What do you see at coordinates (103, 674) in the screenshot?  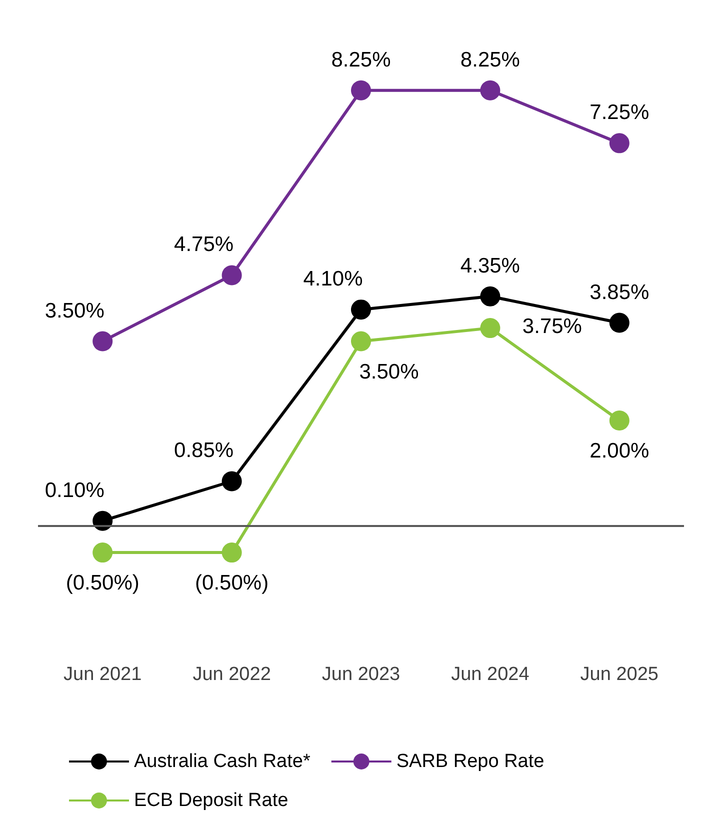 I see `x-tick-label: Jun 2021` at bounding box center [103, 674].